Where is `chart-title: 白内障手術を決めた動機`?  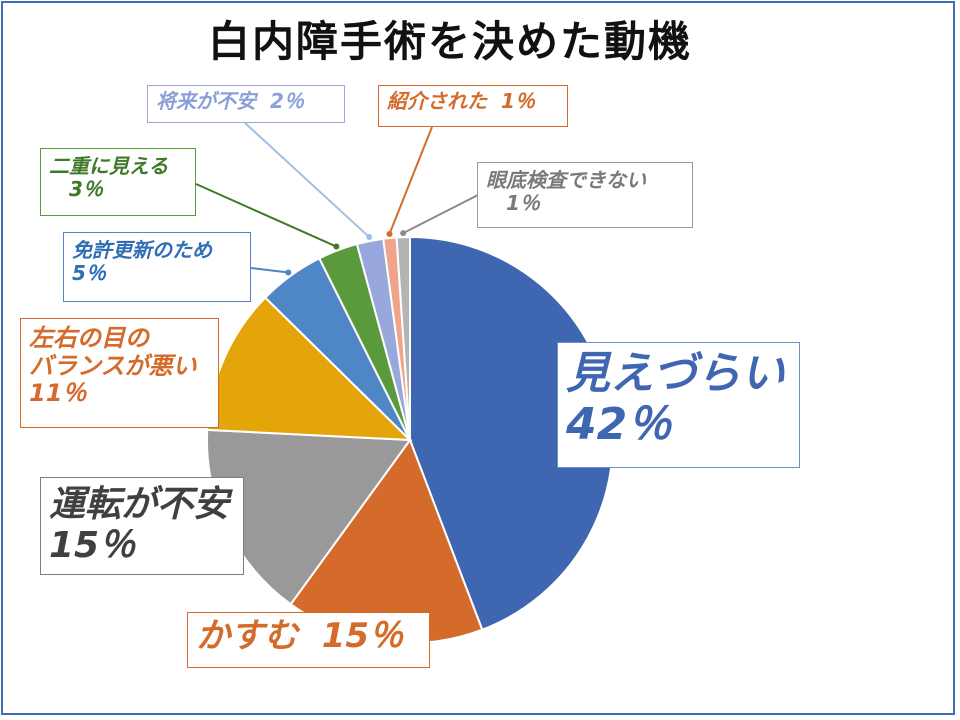
chart-title: 白内障手術を決めた動機 is located at coordinates (449, 41).